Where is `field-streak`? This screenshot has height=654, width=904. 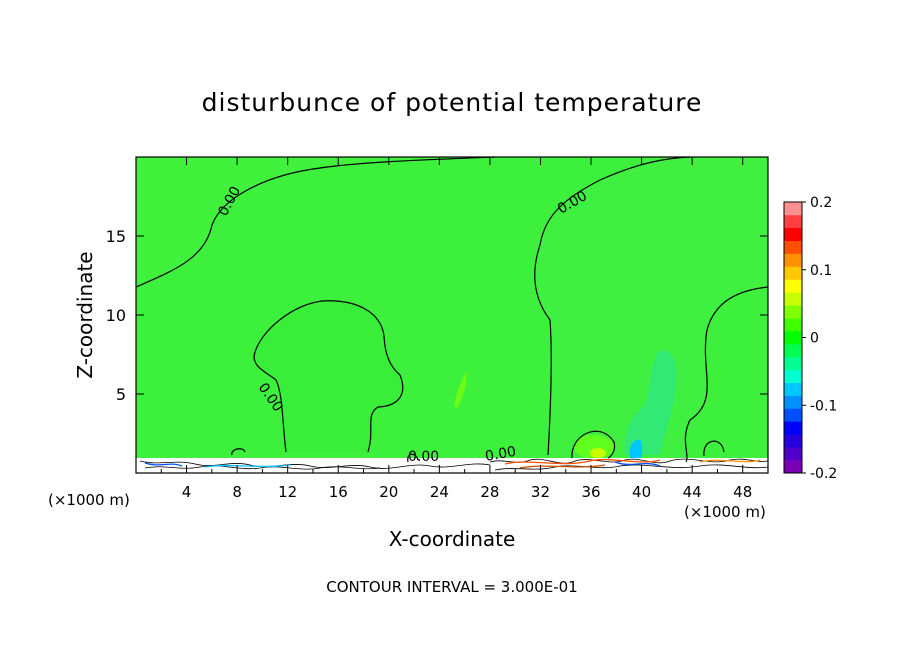
field-streak is located at coordinates (460, 390).